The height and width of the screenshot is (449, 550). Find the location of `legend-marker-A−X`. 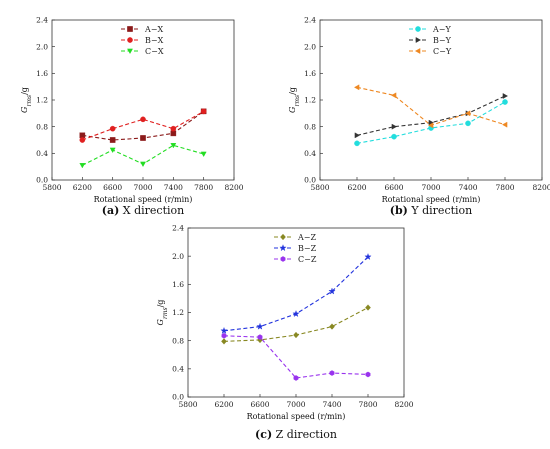

legend-marker-A−X is located at coordinates (130, 29).